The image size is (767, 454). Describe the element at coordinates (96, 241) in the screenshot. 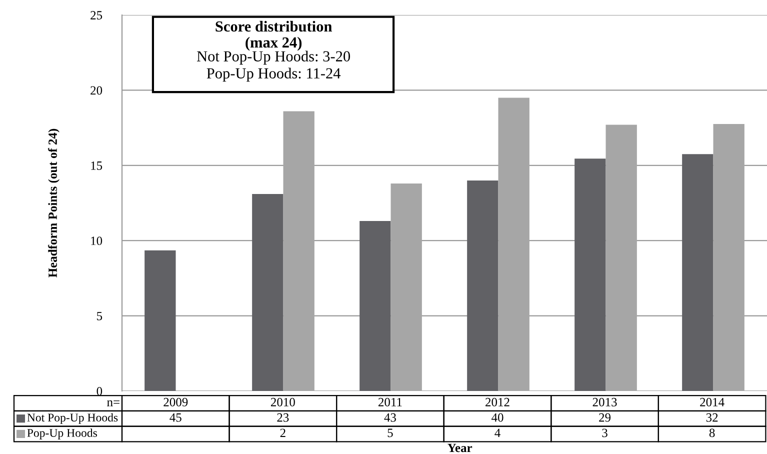

I see `y-tick-label: 10` at that location.